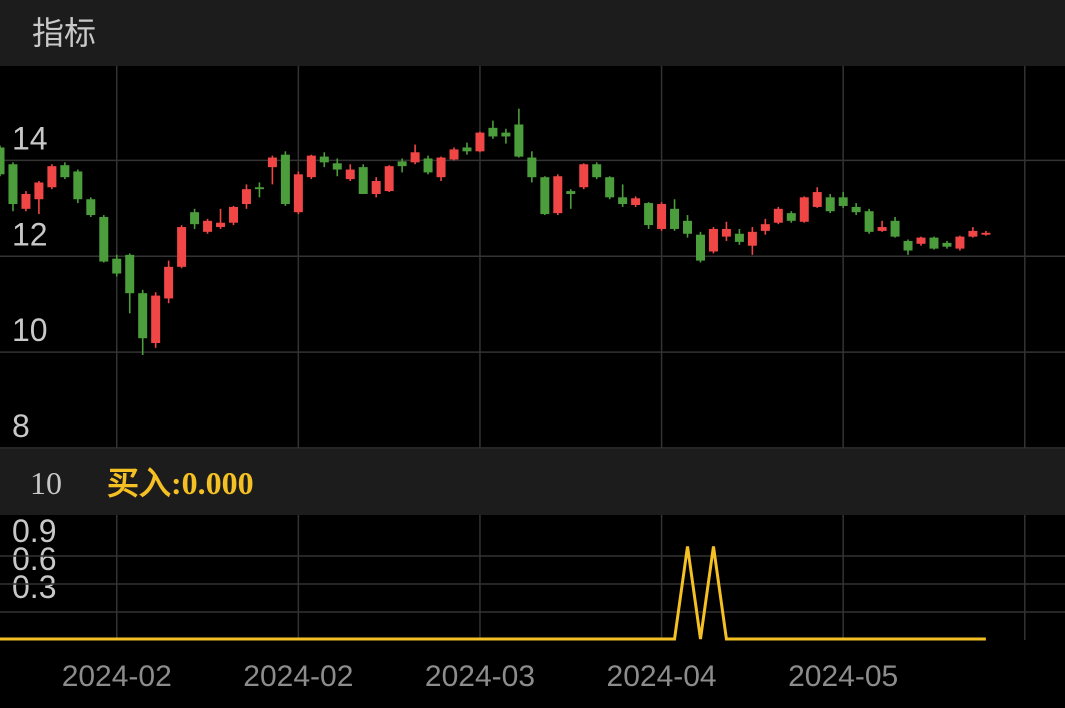 This screenshot has height=708, width=1065. What do you see at coordinates (480, 676) in the screenshot?
I see `x-tick-label: 2024-03` at bounding box center [480, 676].